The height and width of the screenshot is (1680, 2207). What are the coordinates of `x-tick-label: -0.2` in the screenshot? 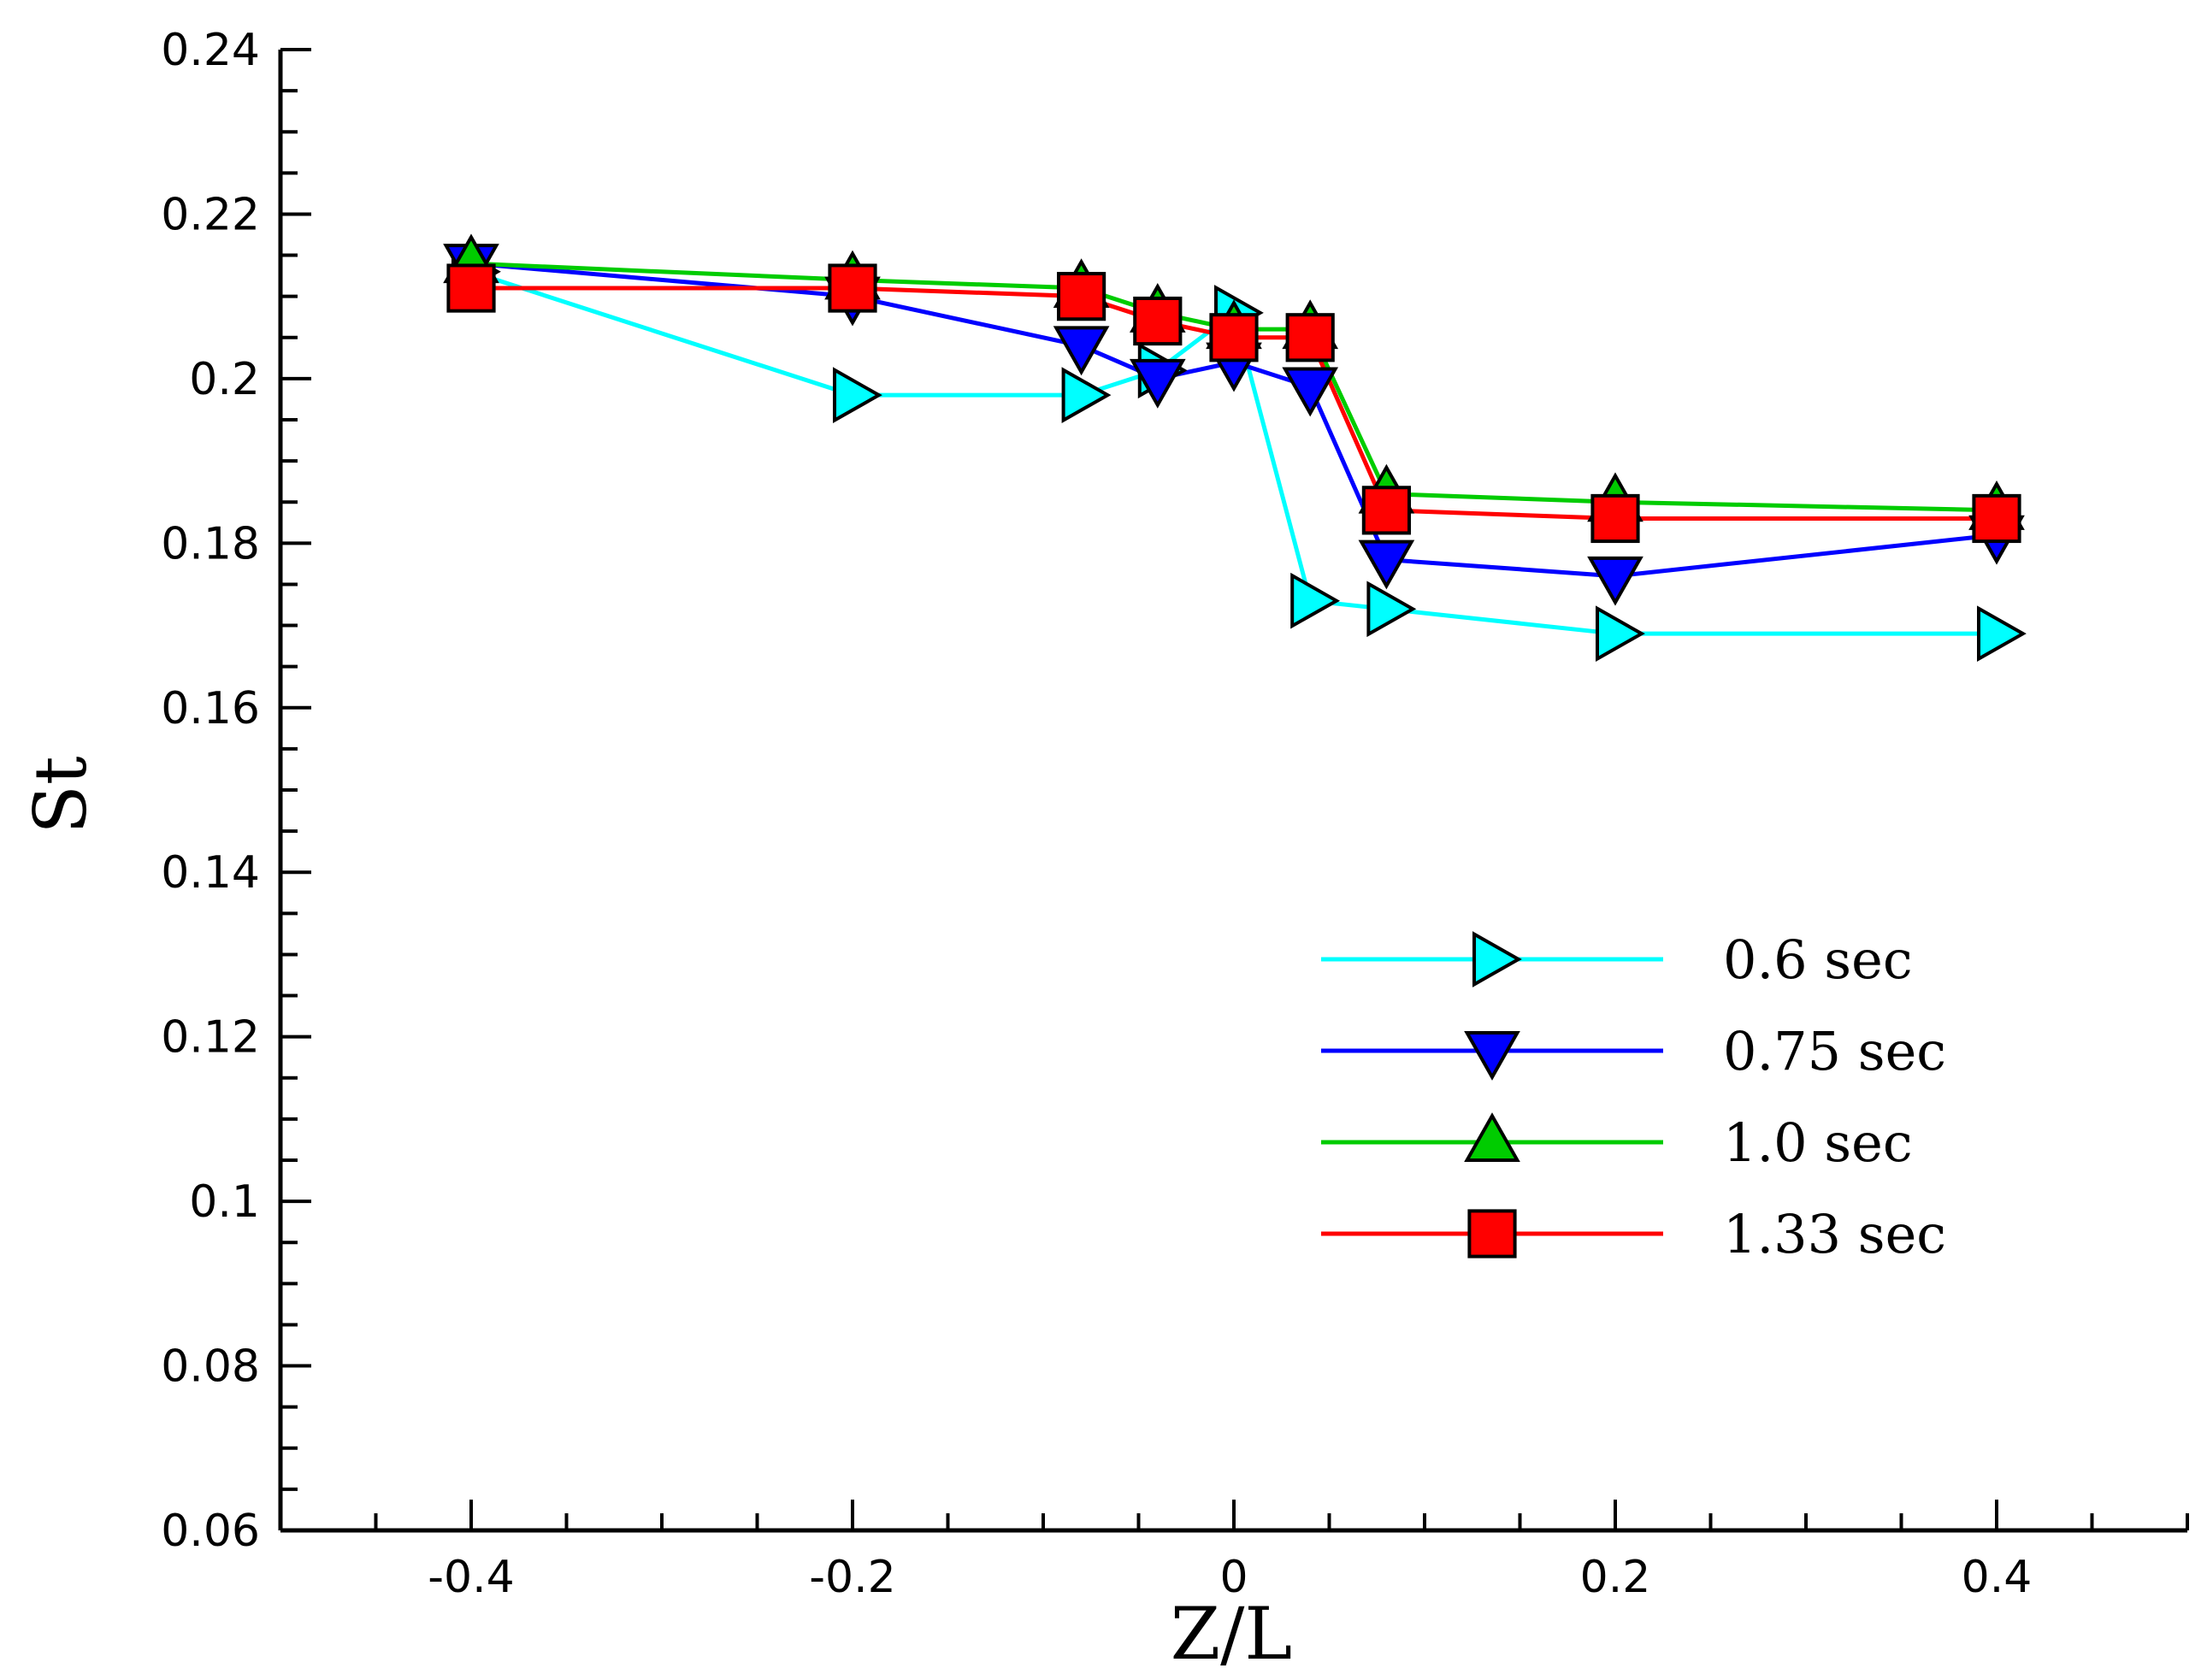 It's located at (852, 1578).